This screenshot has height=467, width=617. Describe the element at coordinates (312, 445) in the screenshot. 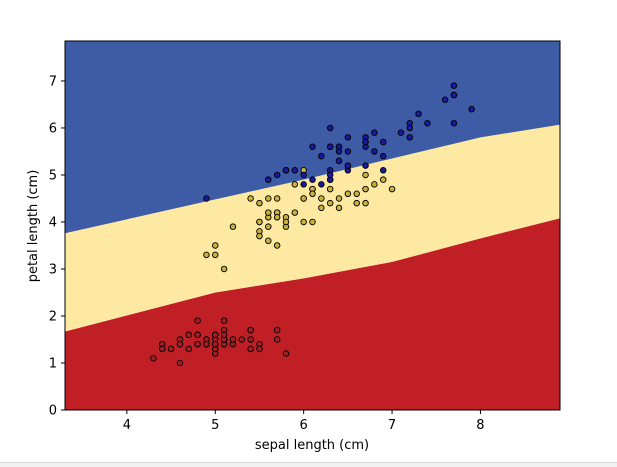

I see `x-axis-label: sepal length (cm)` at that location.